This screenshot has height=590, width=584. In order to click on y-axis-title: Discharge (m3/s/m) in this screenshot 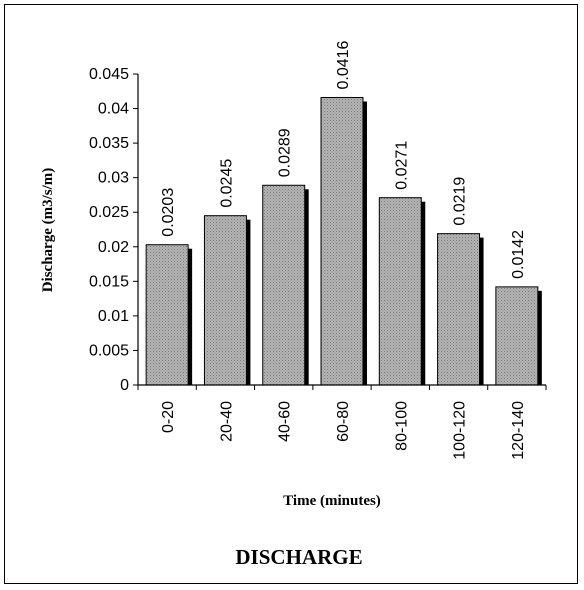, I will do `click(48, 230)`.